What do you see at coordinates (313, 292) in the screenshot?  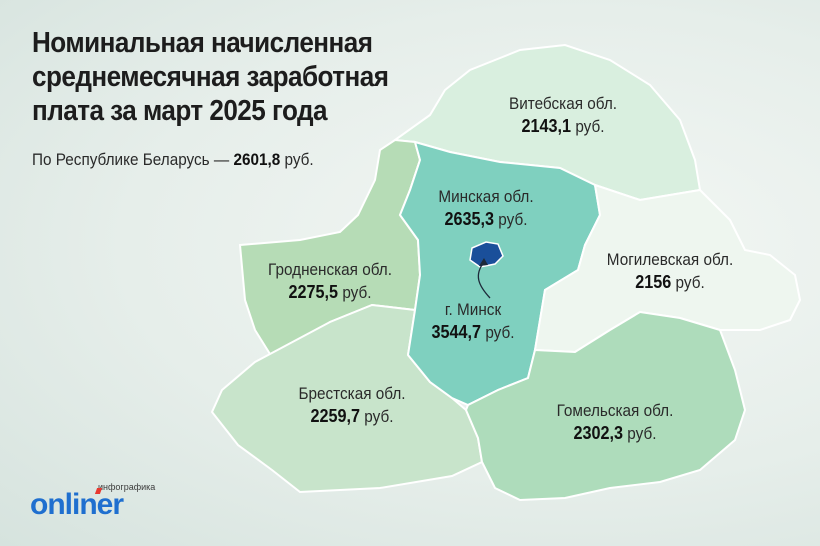 I see `label-grodno-value: 2275,5` at bounding box center [313, 292].